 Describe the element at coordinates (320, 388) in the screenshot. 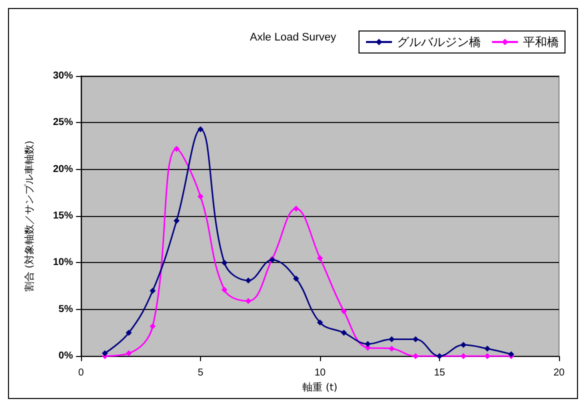

I see `x-axis-title: 軸重 (t)` at that location.